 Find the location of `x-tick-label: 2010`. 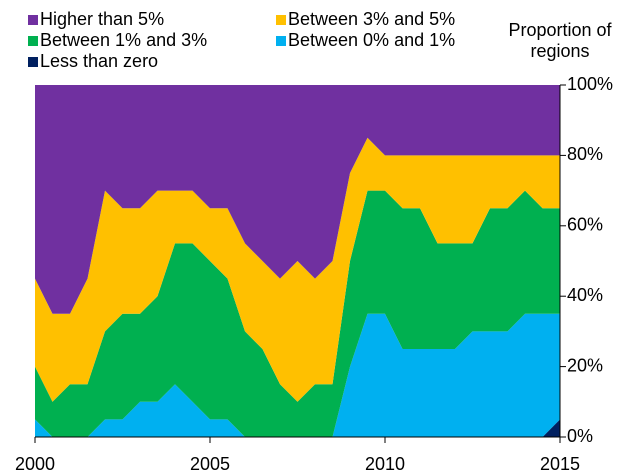

x-tick-label: 2010 is located at coordinates (385, 464).